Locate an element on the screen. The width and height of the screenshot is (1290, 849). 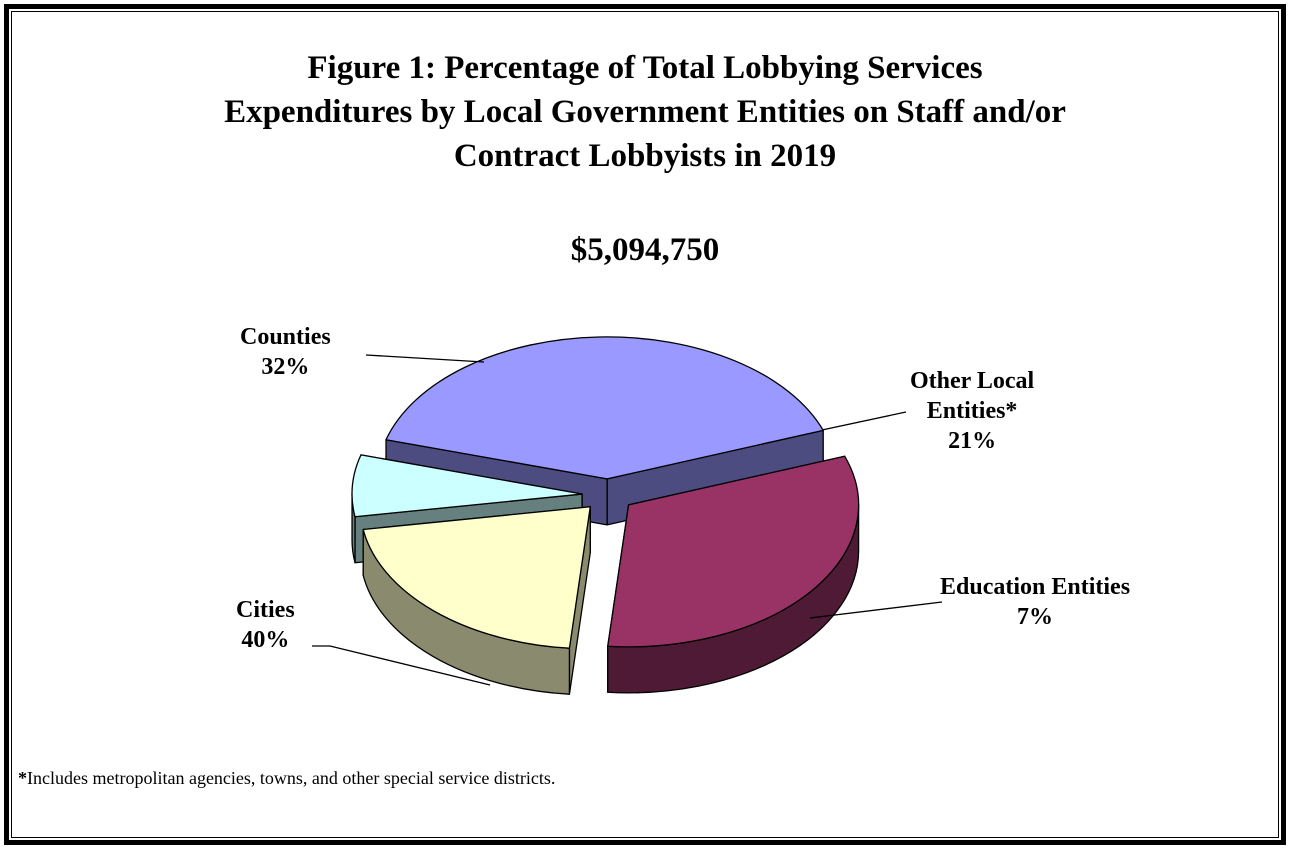
slice-label-other-local: Other Local Entities* 21% is located at coordinates (972, 411).